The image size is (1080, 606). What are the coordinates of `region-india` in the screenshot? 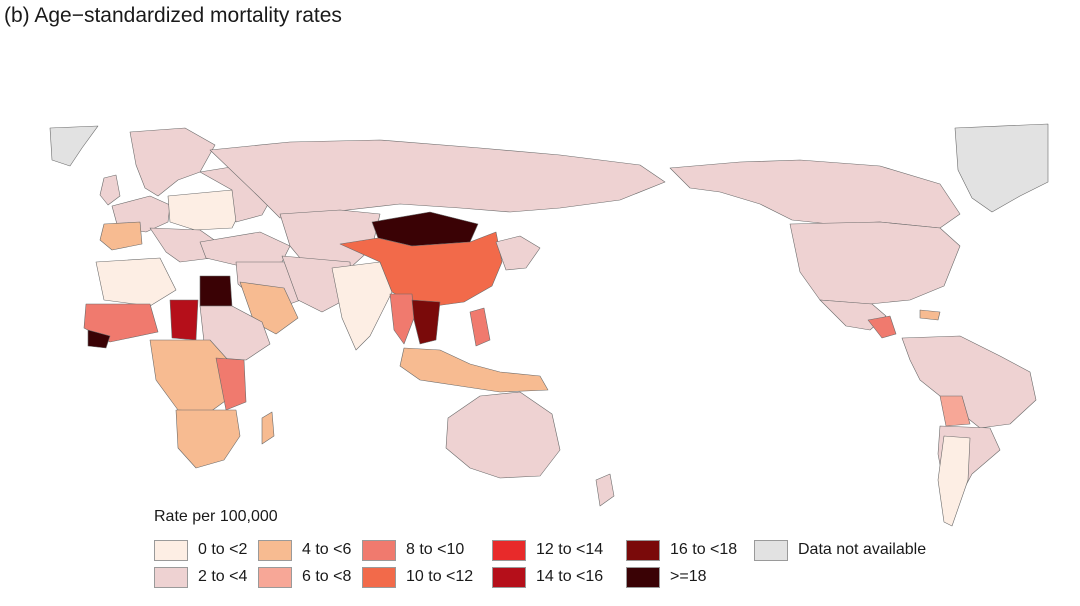 It's located at (362, 306).